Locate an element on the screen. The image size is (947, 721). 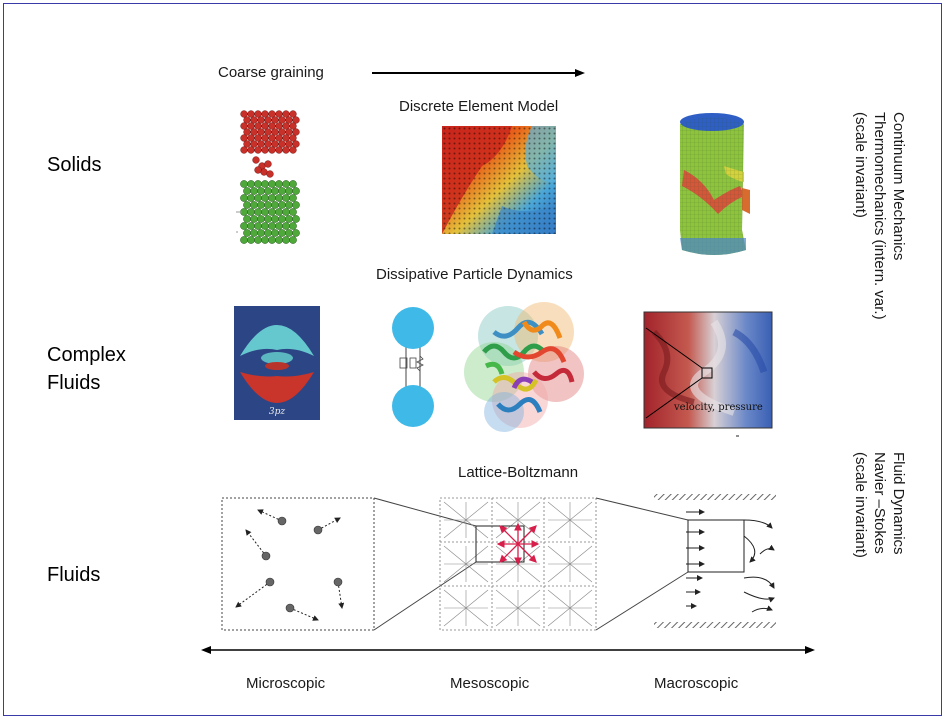
coarse-graining-arrow is located at coordinates (478, 73).